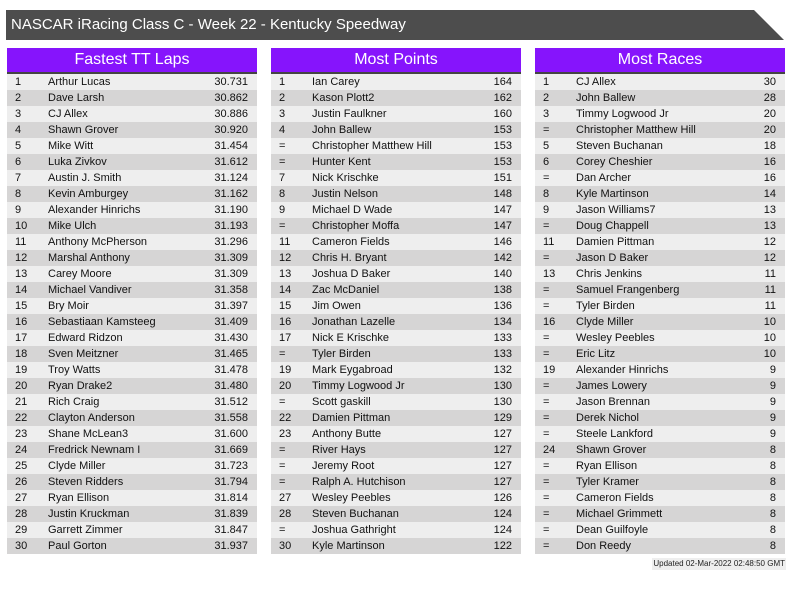  What do you see at coordinates (18, 194) in the screenshot?
I see `rank-cell: 8` at bounding box center [18, 194].